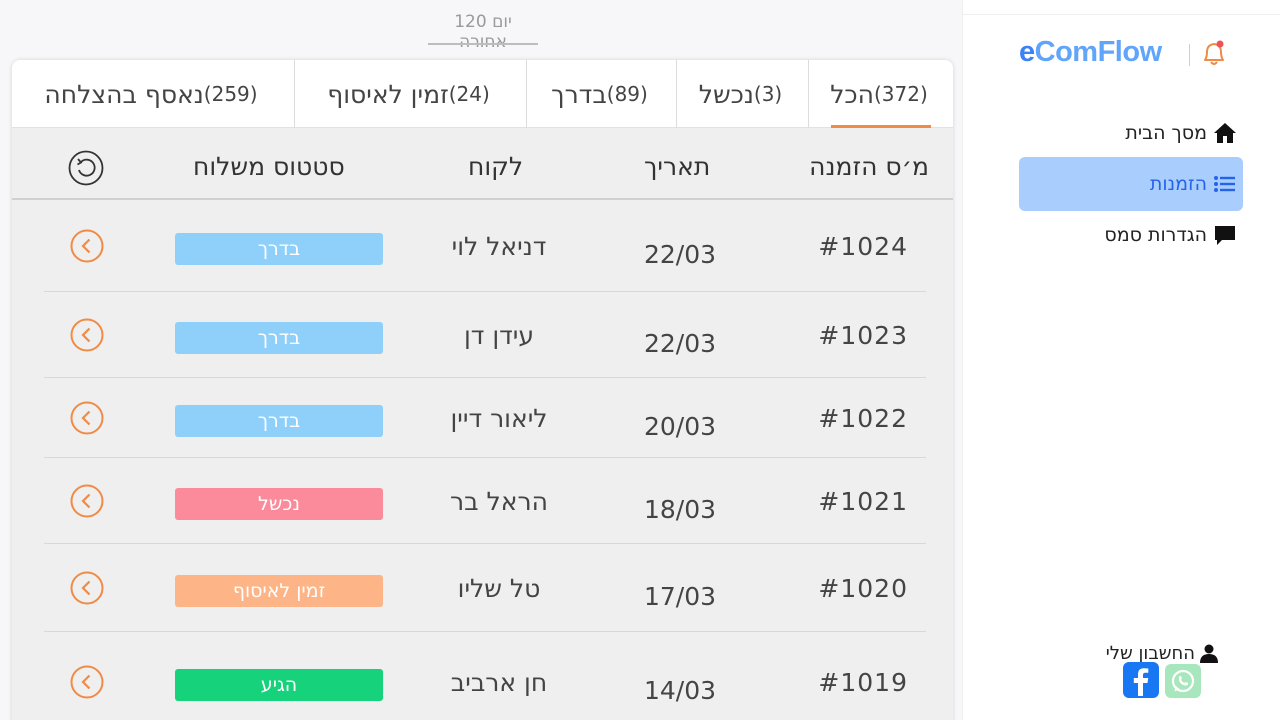  Describe the element at coordinates (499, 418) in the screenshot. I see `customer-name: ליאור דיין` at that location.